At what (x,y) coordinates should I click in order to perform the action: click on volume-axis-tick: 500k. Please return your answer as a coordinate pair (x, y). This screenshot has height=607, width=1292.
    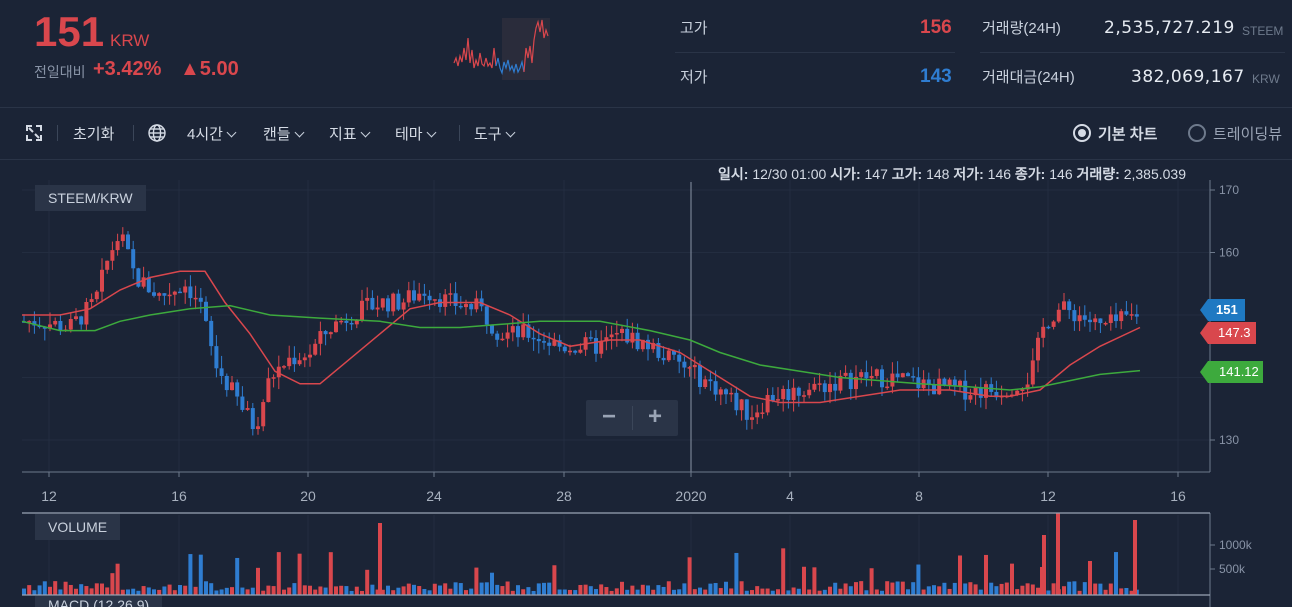
    Looking at the image, I should click on (1232, 569).